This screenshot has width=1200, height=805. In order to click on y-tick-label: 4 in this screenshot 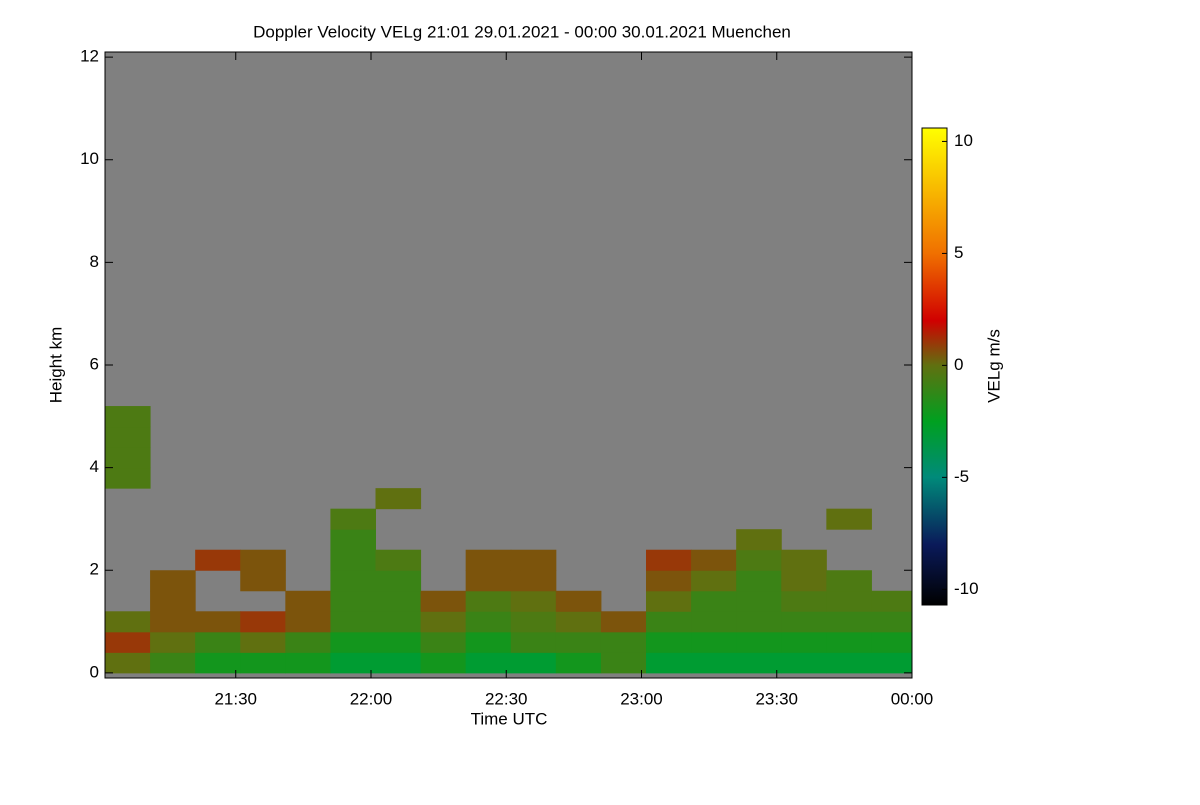, I will do `click(94, 466)`.